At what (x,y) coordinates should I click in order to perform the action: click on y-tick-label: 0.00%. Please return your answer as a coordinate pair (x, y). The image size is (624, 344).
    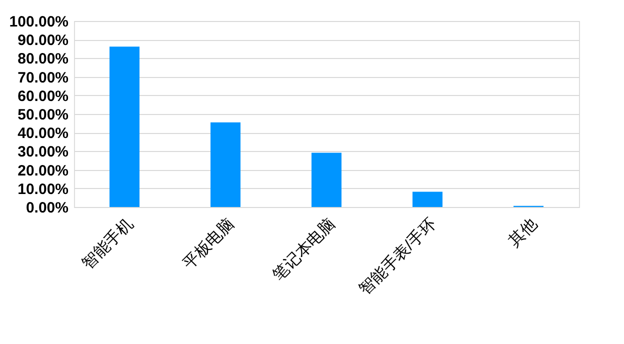
    Looking at the image, I should click on (47, 208).